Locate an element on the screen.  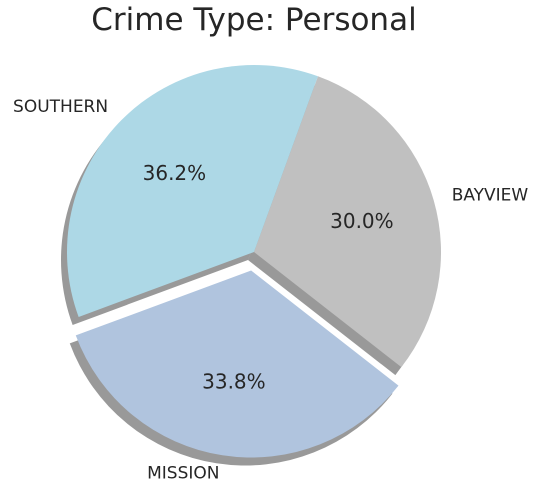
slice-label-bayview: BAYVIEW is located at coordinates (490, 195).